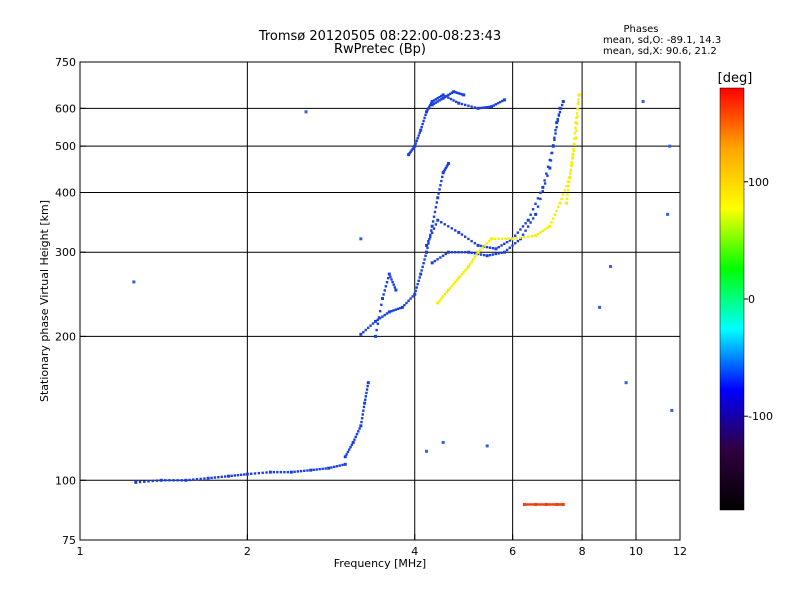  Describe the element at coordinates (636, 551) in the screenshot. I see `x-tick-label: 10` at that location.